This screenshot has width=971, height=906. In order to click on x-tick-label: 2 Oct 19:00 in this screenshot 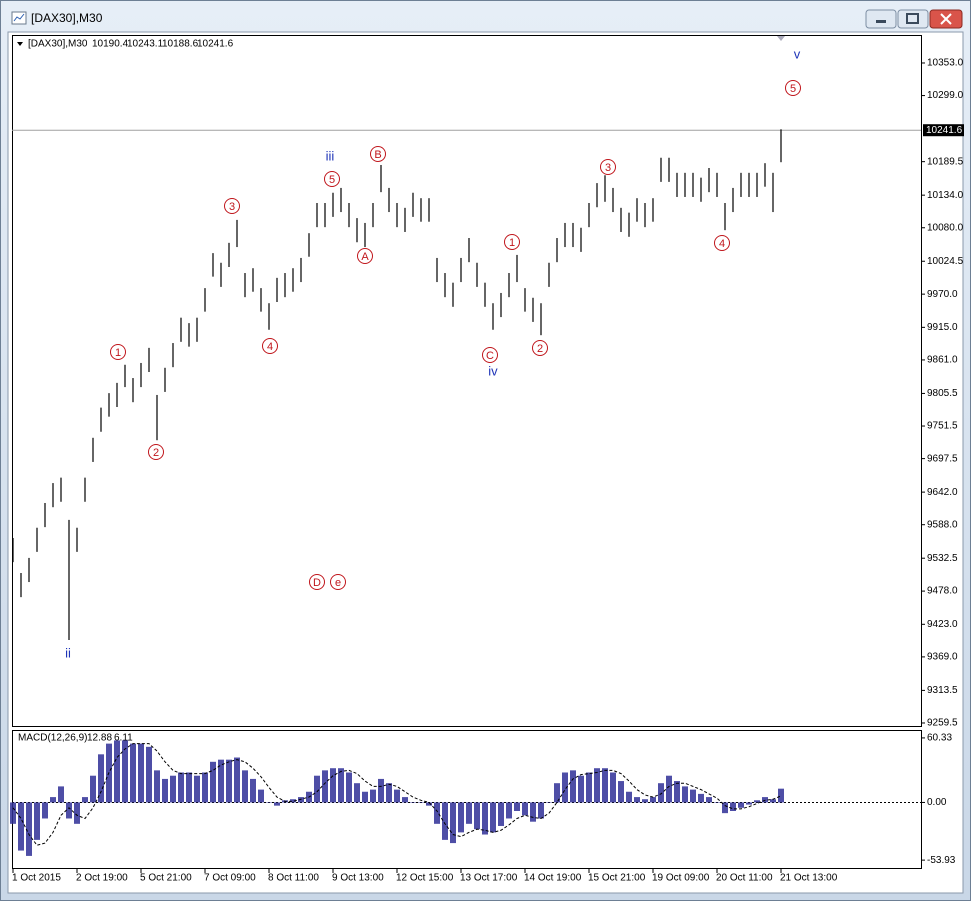, I will do `click(102, 878)`.